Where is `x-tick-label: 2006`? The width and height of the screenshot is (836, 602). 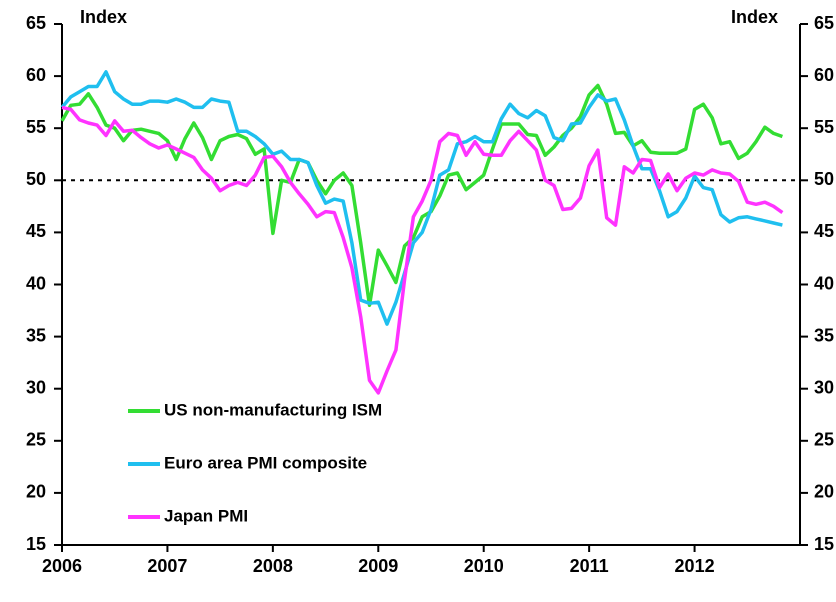
x-tick-label: 2006 is located at coordinates (62, 566).